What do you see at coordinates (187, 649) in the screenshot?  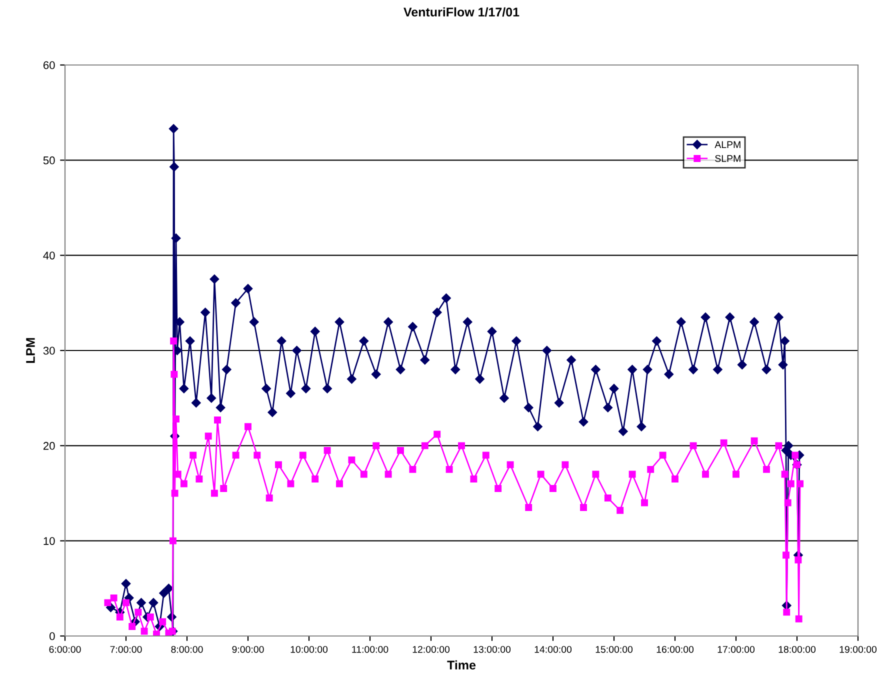 I see `x-tick-label: 8:00:00` at bounding box center [187, 649].